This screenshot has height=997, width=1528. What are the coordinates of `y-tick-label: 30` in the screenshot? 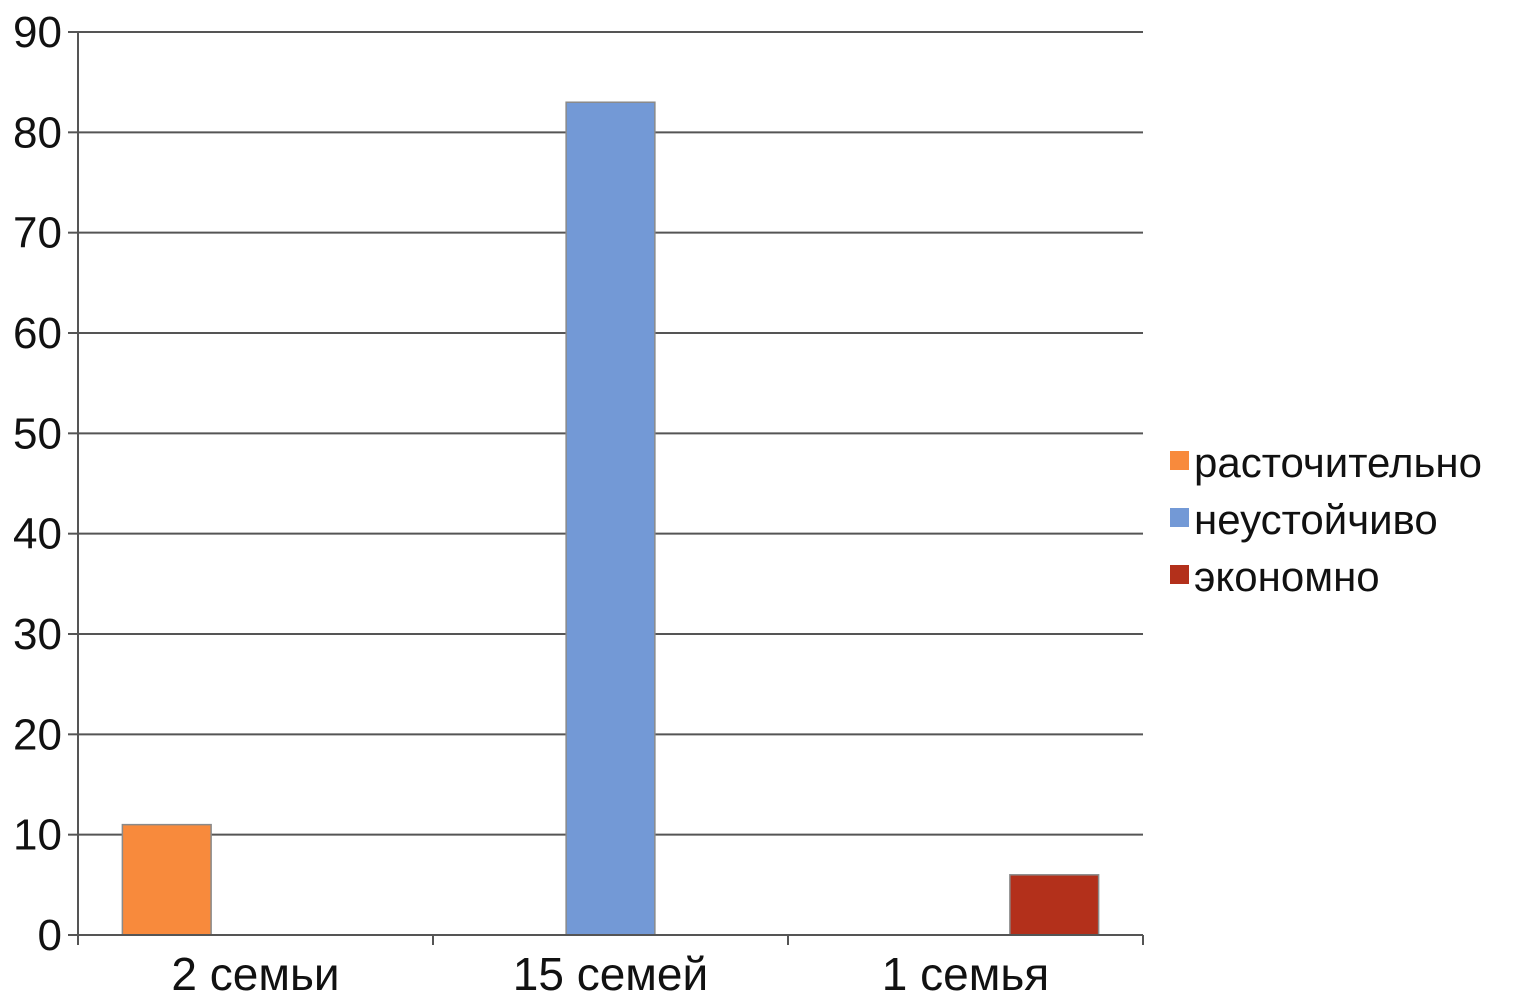 It's located at (37, 634).